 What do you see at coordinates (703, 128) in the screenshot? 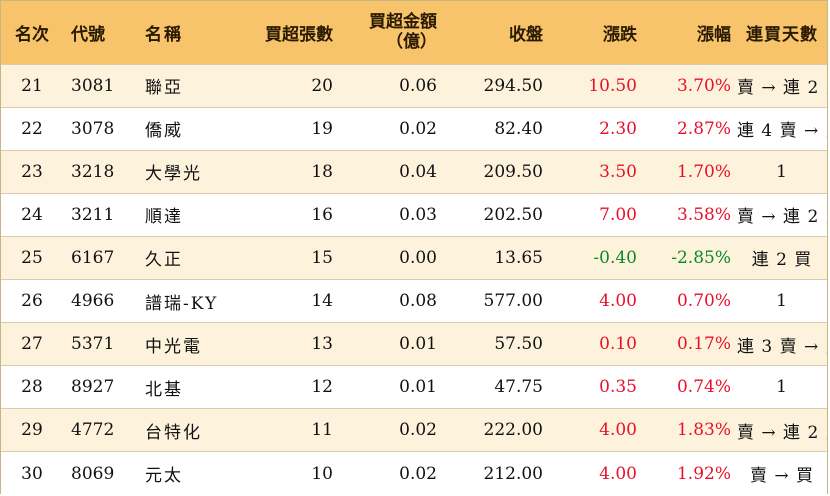
I see `cell-change-pct: 2.87%` at bounding box center [703, 128].